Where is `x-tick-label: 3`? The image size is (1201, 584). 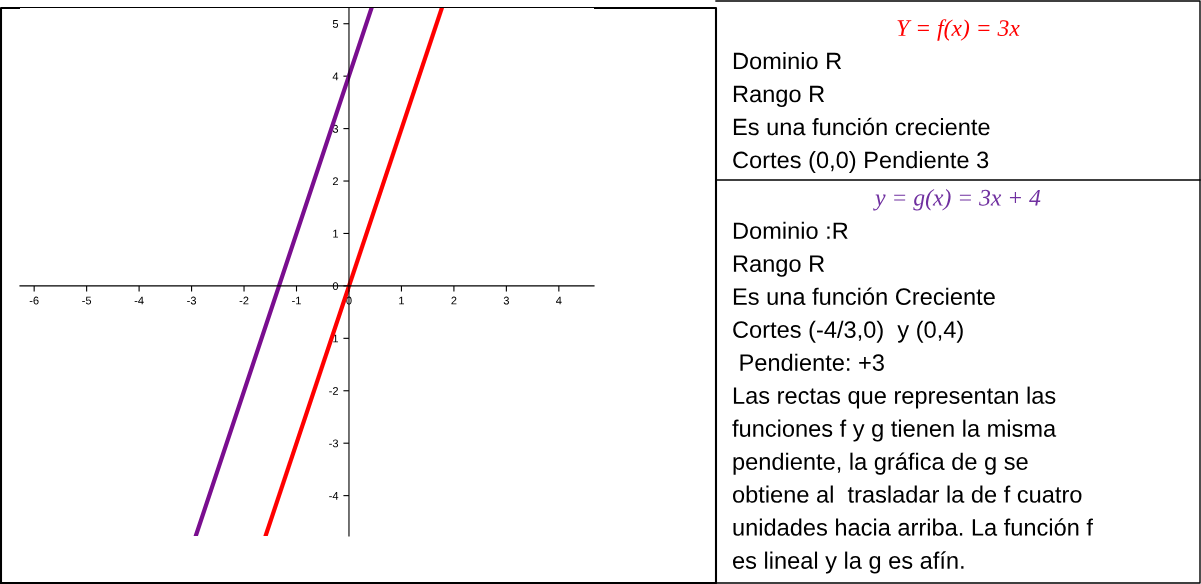
x-tick-label: 3 is located at coordinates (506, 300).